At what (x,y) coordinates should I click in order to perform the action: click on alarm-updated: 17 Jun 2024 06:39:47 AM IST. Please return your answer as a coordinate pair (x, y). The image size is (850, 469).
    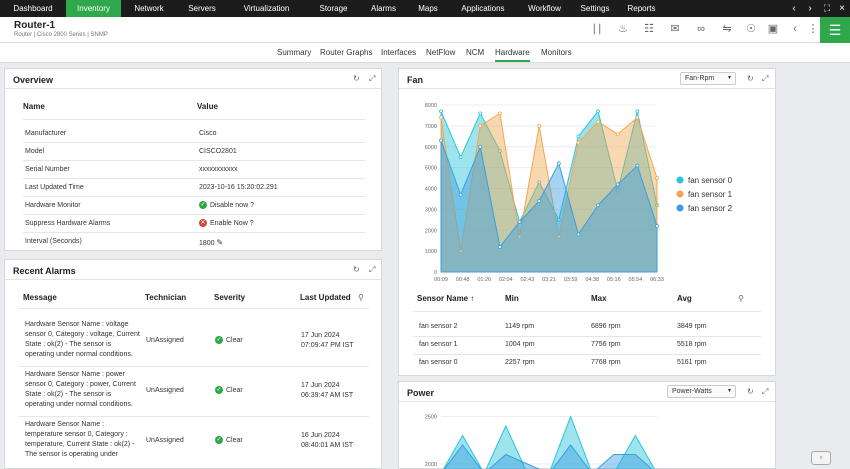
    Looking at the image, I should click on (327, 390).